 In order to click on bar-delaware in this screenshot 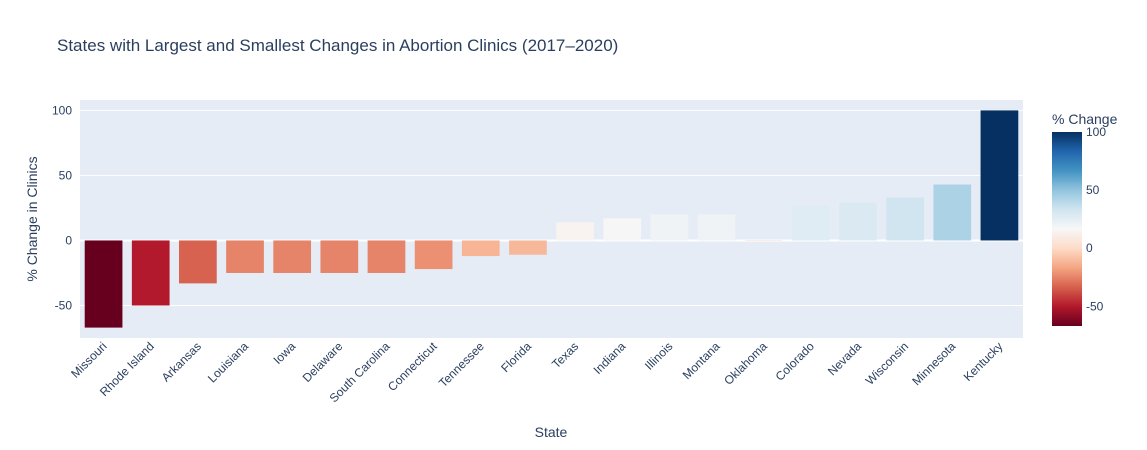, I will do `click(339, 256)`.